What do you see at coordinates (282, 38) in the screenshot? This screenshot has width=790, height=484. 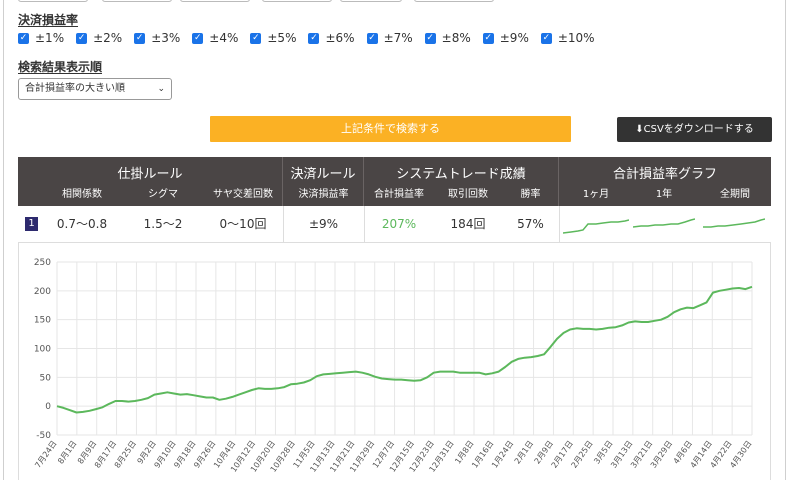 I see `settlement-checkbox-label: ±5%` at bounding box center [282, 38].